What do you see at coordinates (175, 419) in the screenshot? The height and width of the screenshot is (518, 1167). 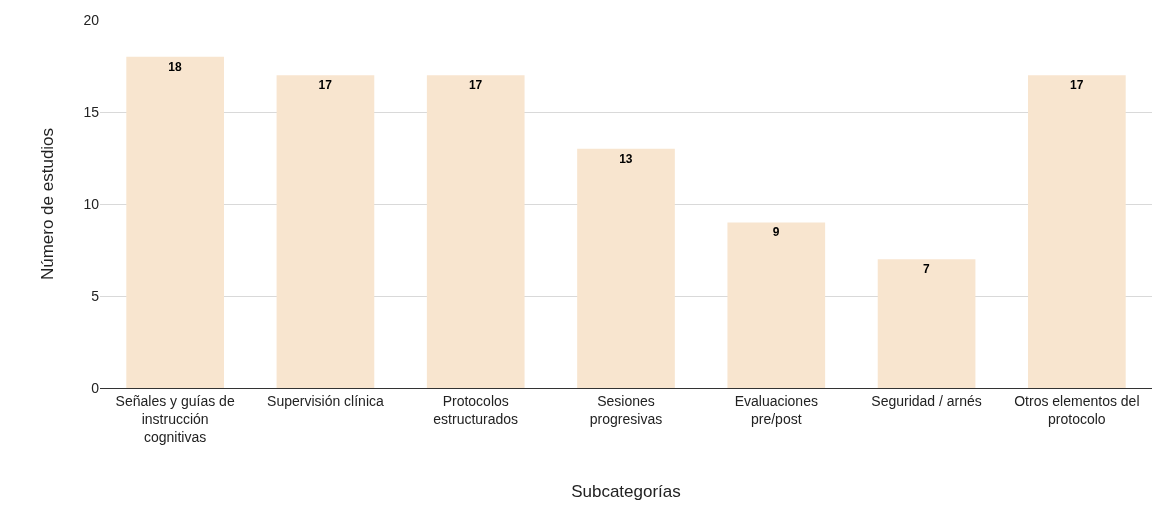 I see `x-tick-label: Señales y guías de instrucción cognitivas` at bounding box center [175, 419].